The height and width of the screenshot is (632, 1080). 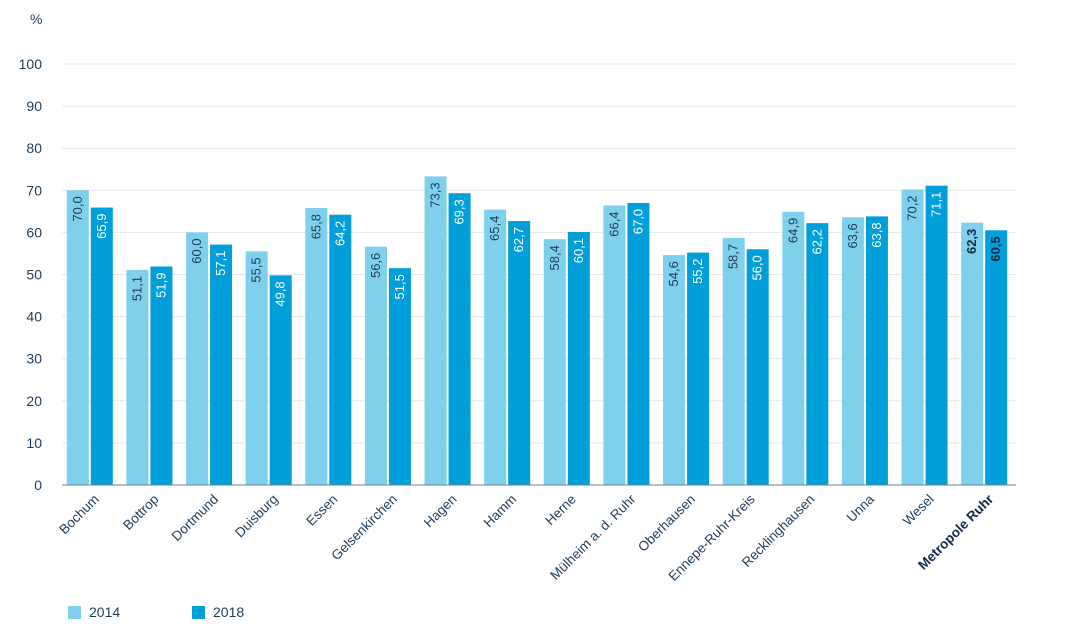 What do you see at coordinates (876, 234) in the screenshot?
I see `data-label: 63,8` at bounding box center [876, 234].